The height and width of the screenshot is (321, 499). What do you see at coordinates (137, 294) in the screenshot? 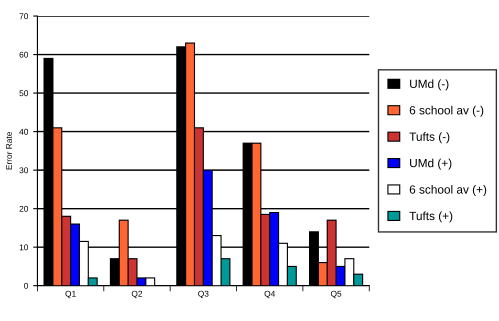
I see `x-tick-label: Q2` at bounding box center [137, 294].